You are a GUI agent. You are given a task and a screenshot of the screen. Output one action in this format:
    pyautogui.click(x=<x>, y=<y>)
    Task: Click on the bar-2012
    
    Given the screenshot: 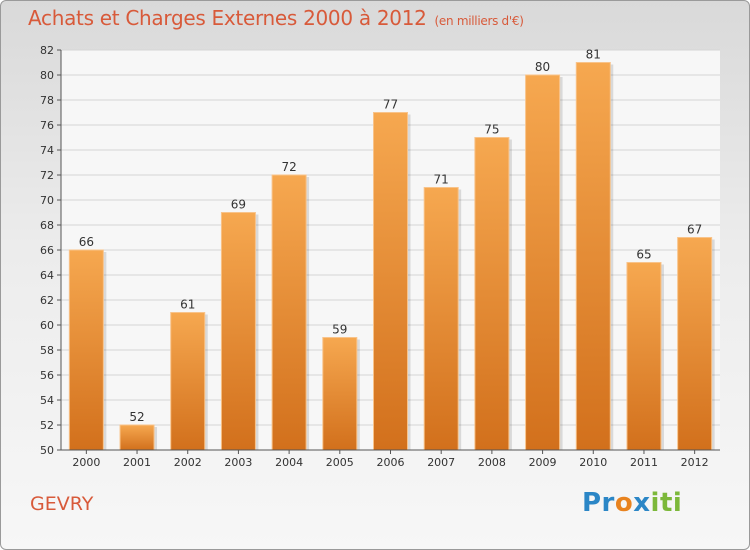 What is the action you would take?
    pyautogui.click(x=695, y=344)
    